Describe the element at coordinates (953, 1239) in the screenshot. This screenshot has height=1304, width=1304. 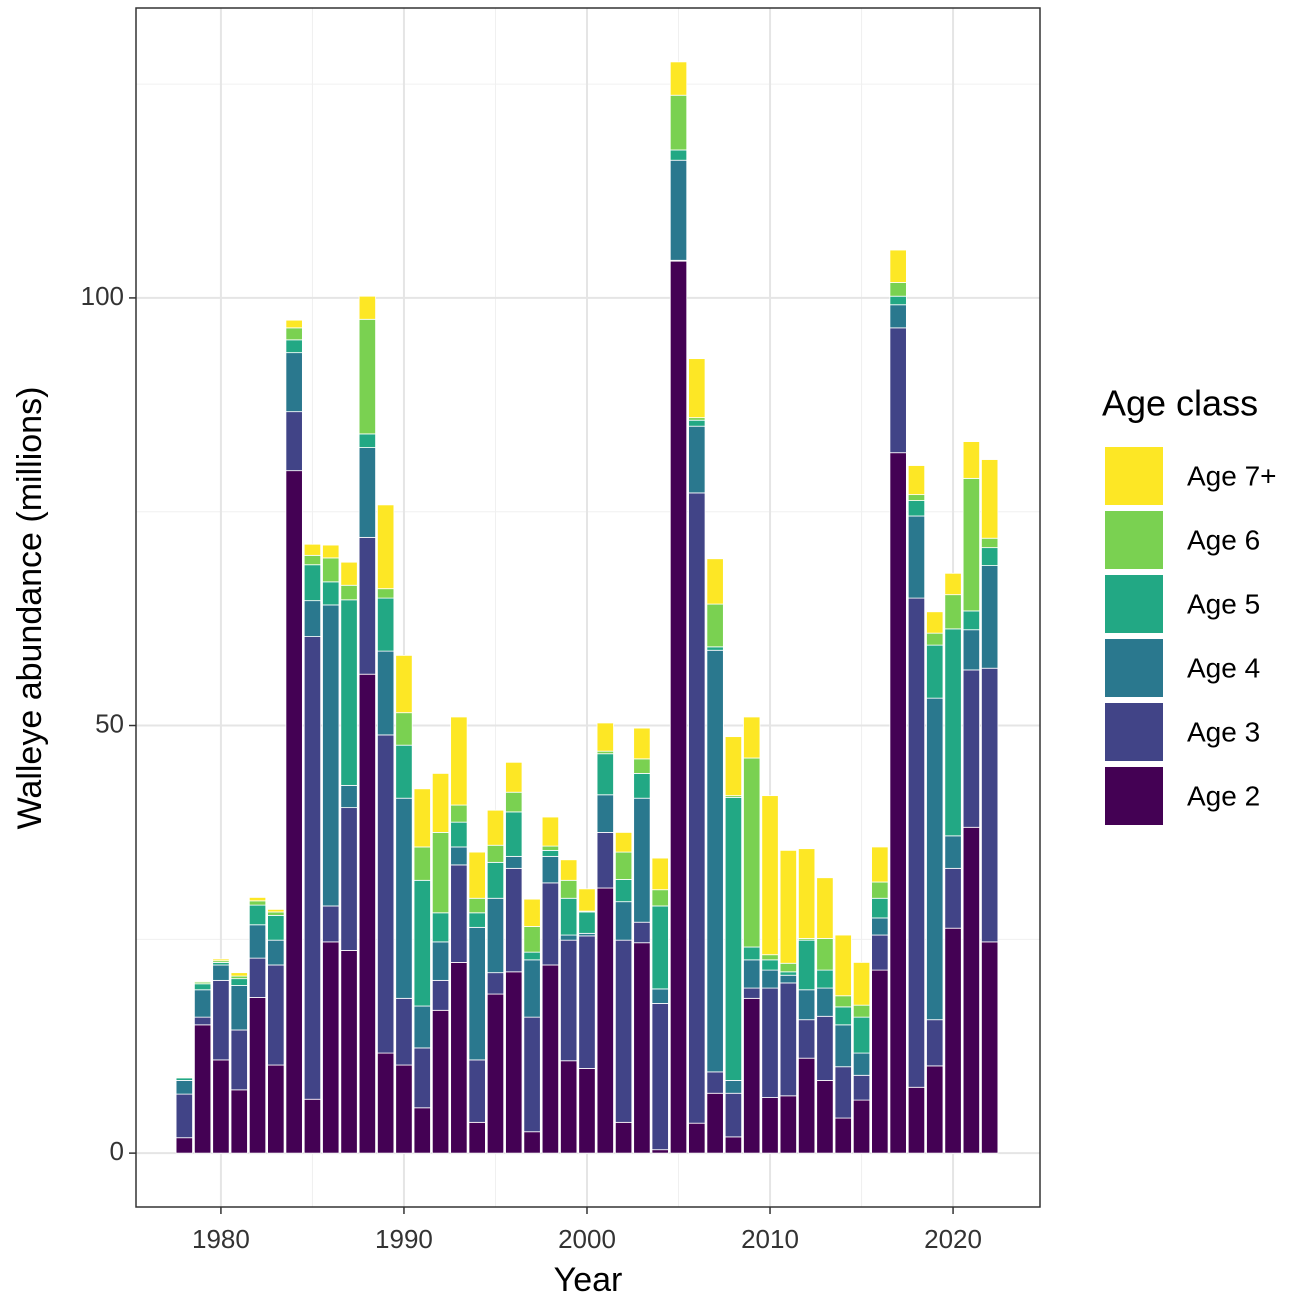
I see `x-tick-label: 2020` at that location.